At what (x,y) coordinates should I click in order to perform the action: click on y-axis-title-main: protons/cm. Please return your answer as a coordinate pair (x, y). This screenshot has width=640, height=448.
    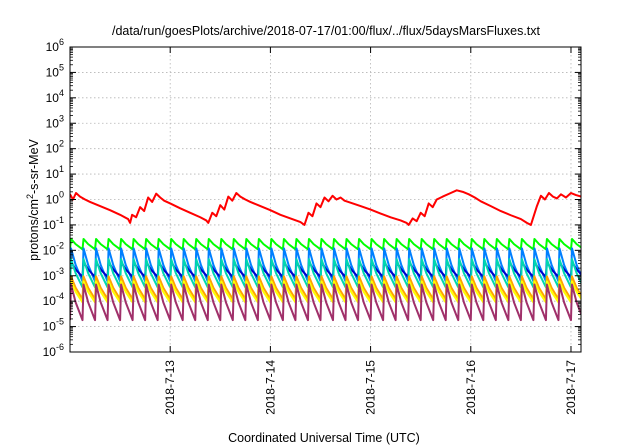
    Looking at the image, I should click on (34, 230).